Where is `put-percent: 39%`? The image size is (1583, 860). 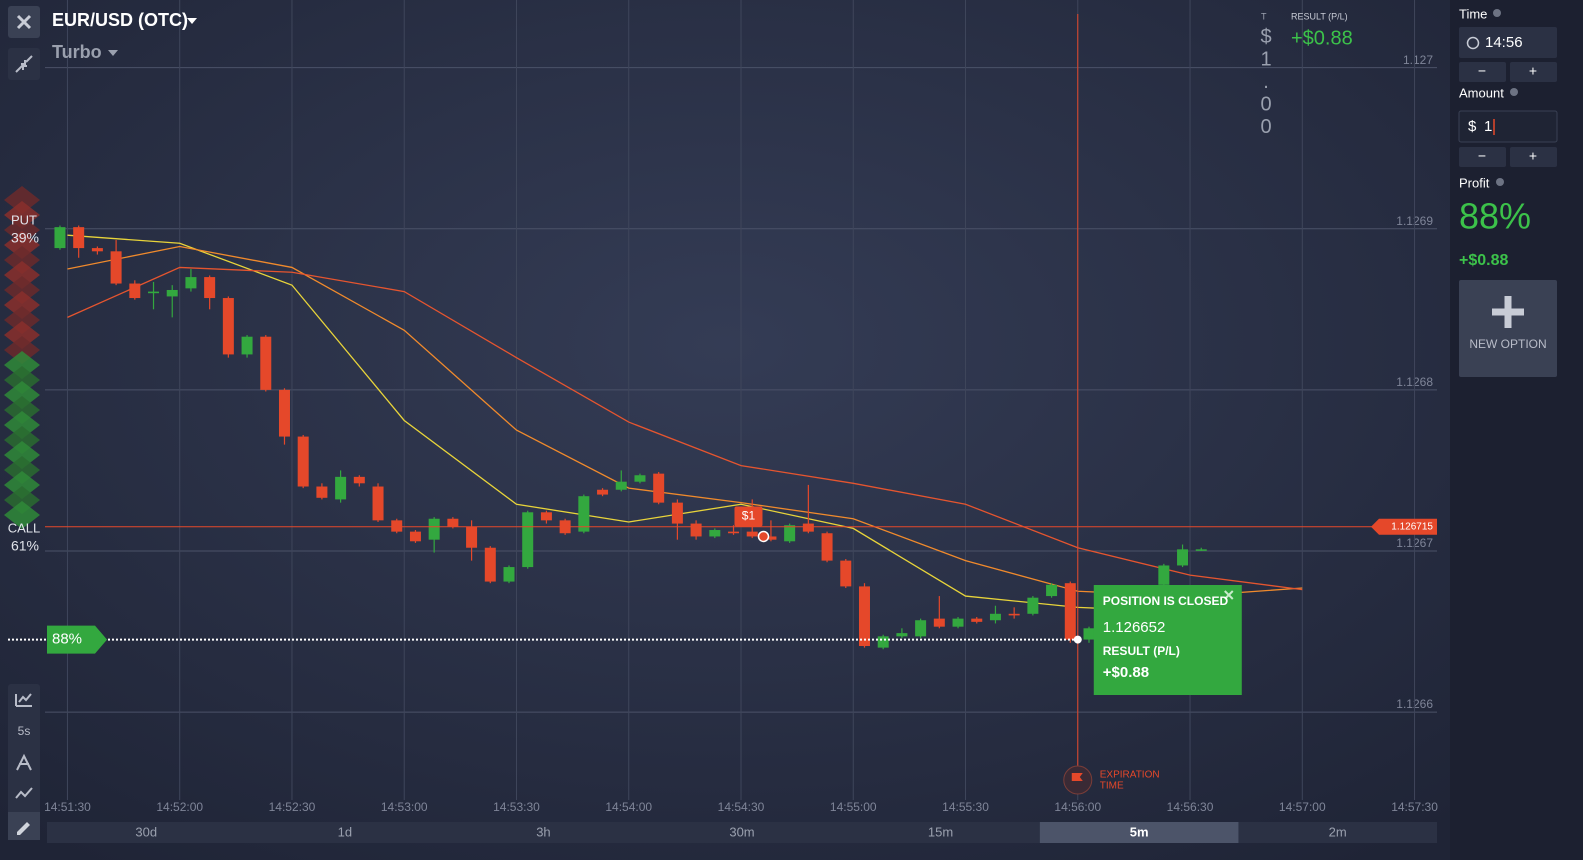 put-percent: 39% is located at coordinates (25, 238).